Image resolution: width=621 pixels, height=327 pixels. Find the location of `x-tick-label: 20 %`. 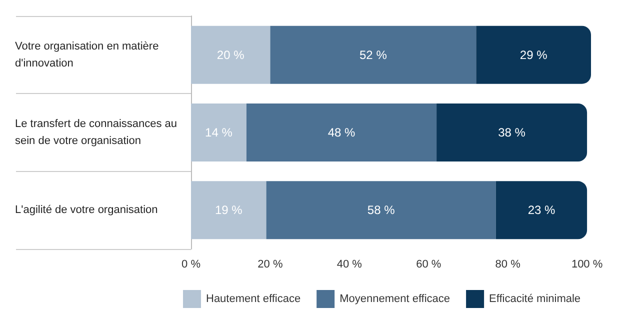

x-tick-label: 20 % is located at coordinates (270, 264).